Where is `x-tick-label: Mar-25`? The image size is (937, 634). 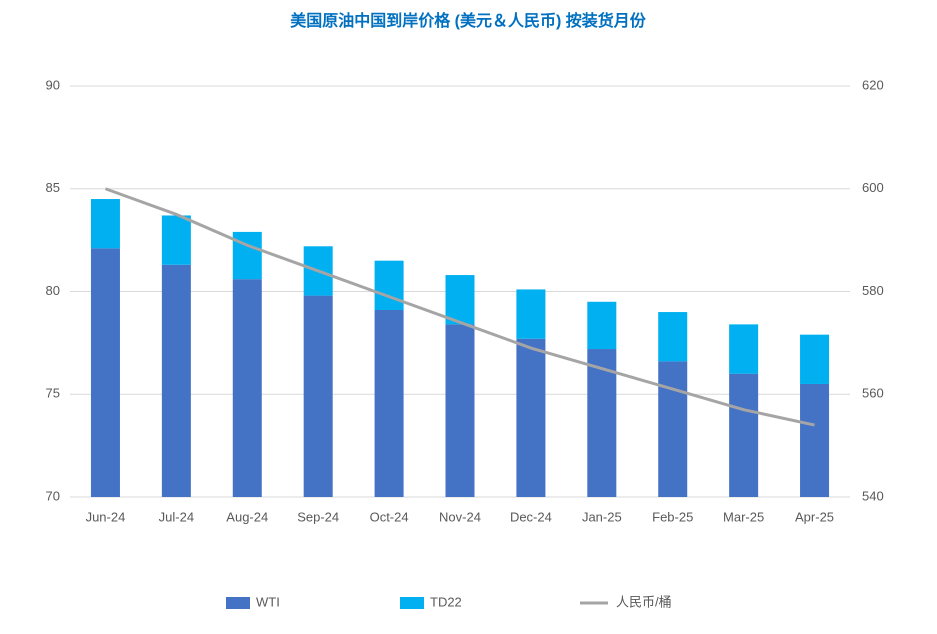
x-tick-label: Mar-25 is located at coordinates (743, 516).